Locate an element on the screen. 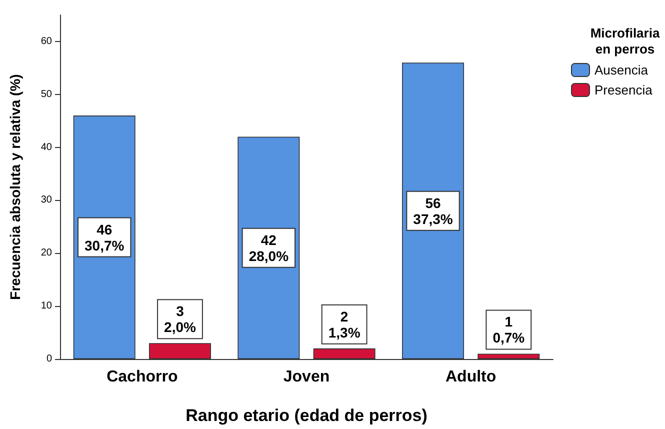  x-tick-label: Adulto is located at coordinates (471, 377).